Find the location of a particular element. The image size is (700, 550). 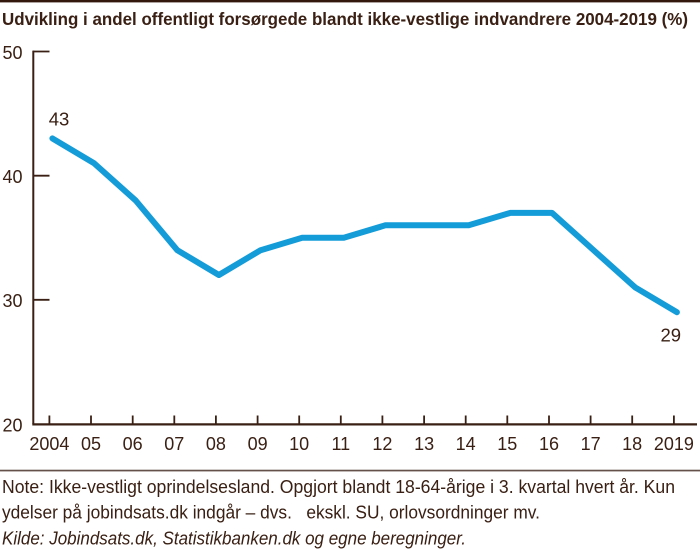

svg-text: 17 is located at coordinates (591, 444).